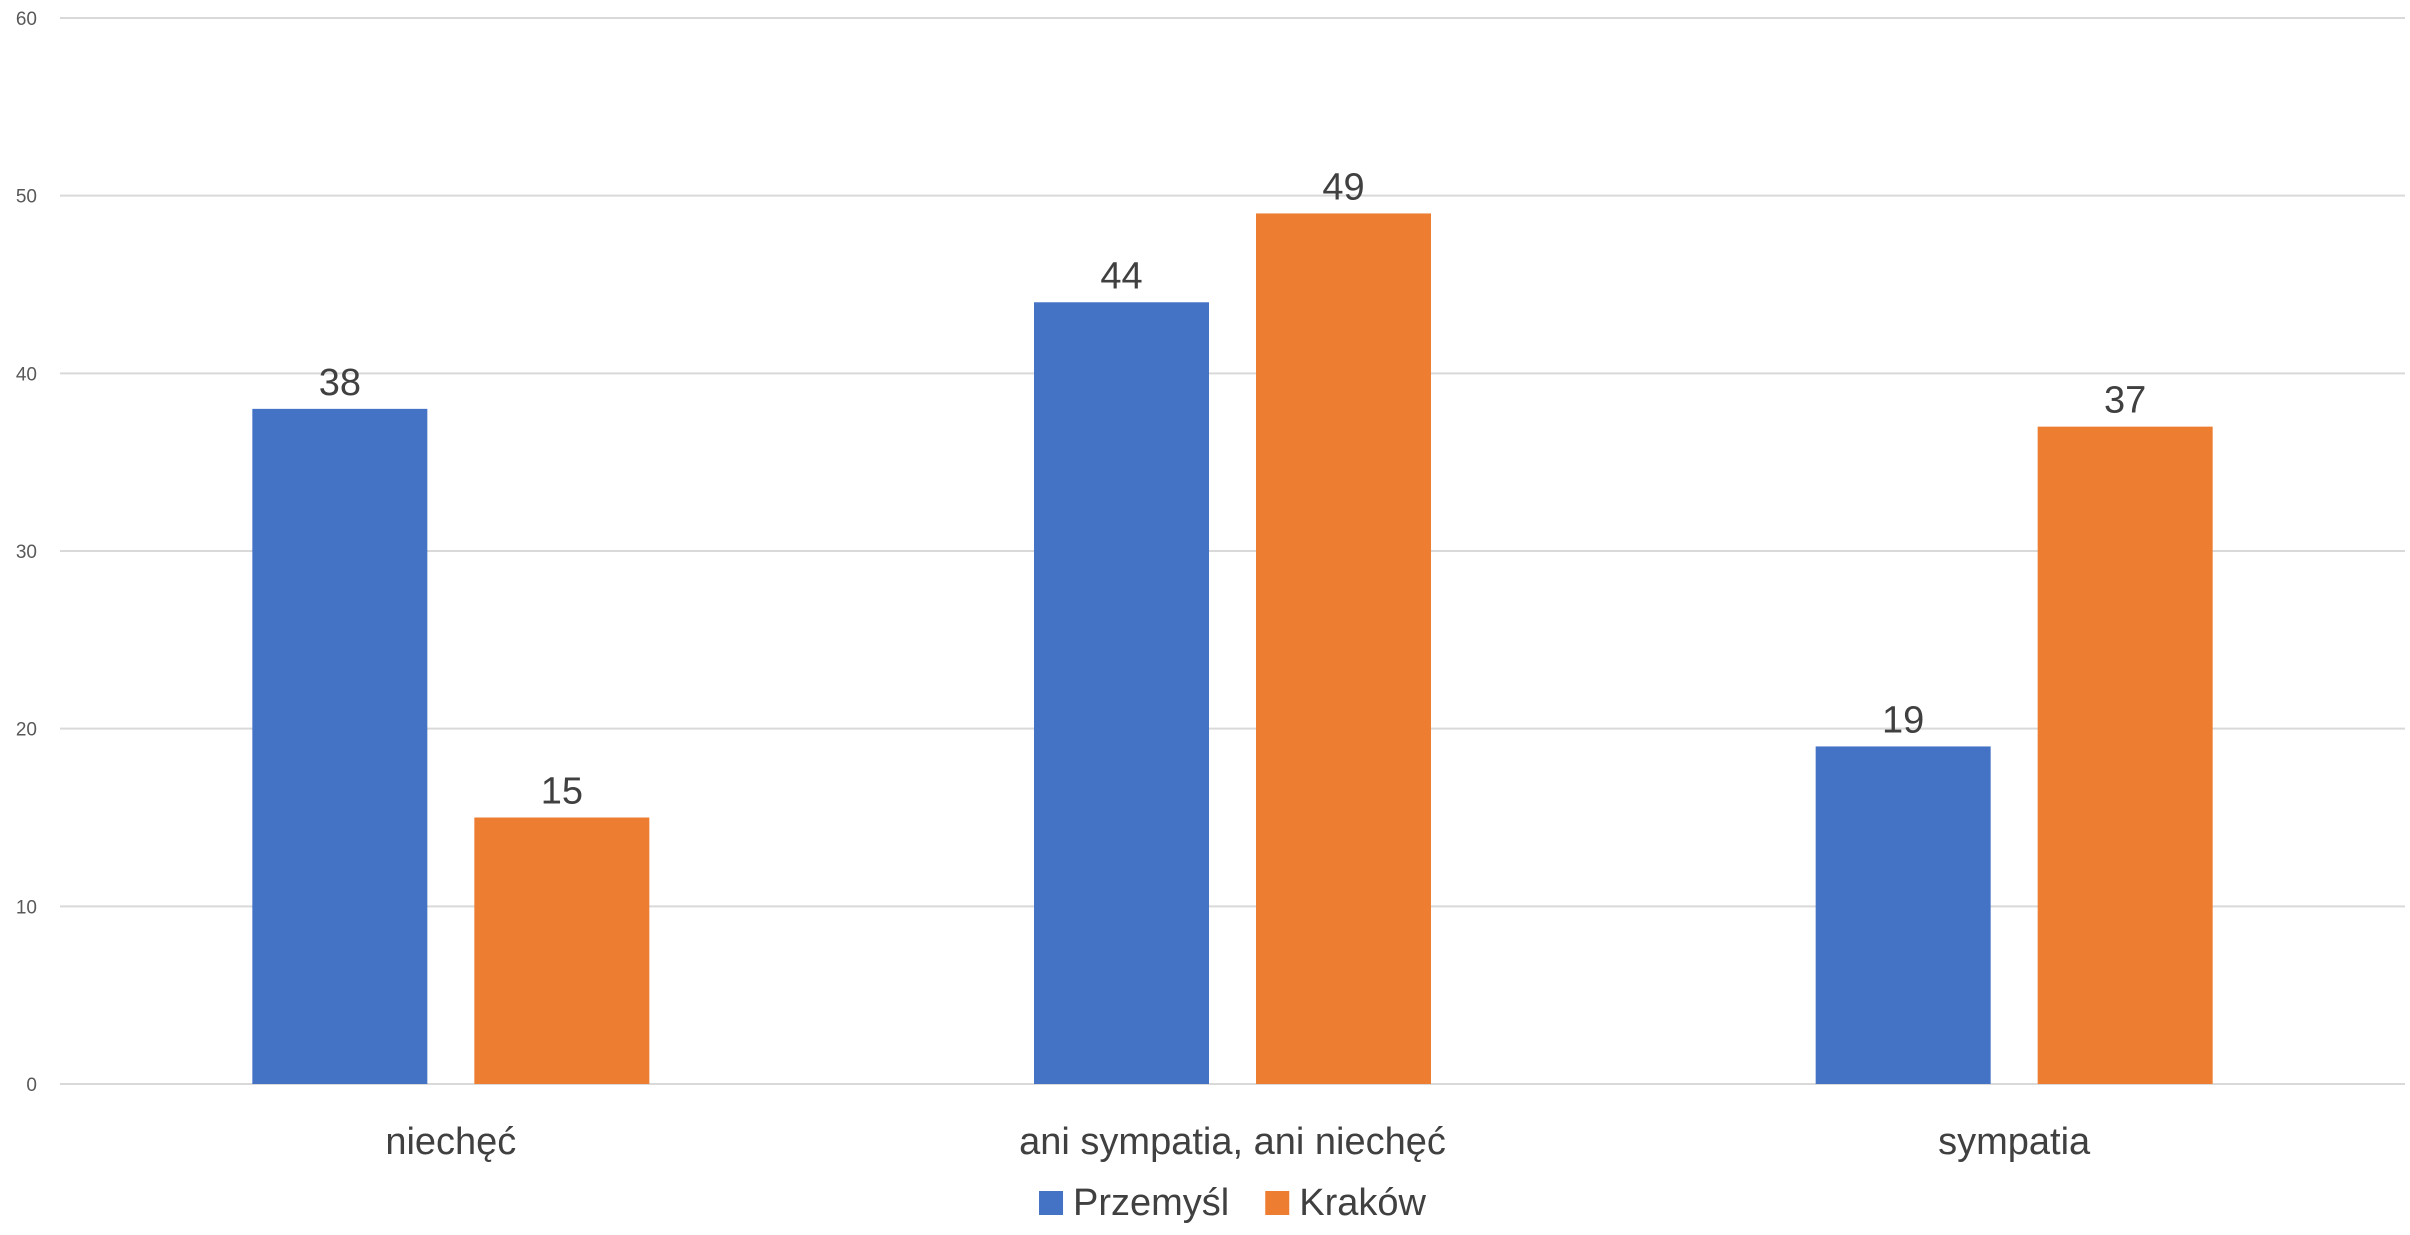 This screenshot has height=1235, width=2410. What do you see at coordinates (26, 907) in the screenshot?
I see `y-tick-label: 10` at bounding box center [26, 907].